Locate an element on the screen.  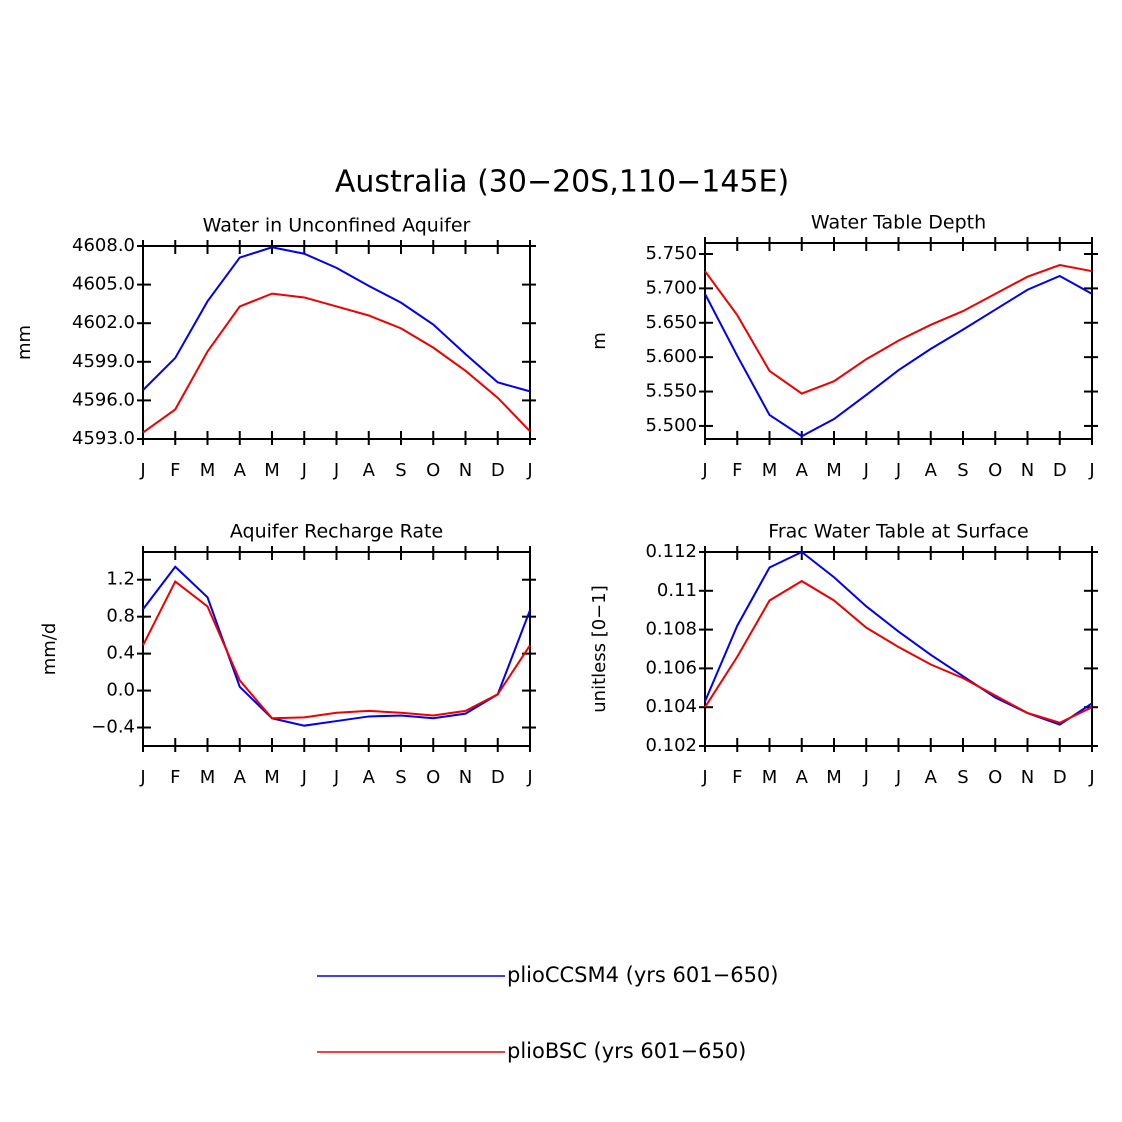
y-axis-label: mm is located at coordinates (24, 342).